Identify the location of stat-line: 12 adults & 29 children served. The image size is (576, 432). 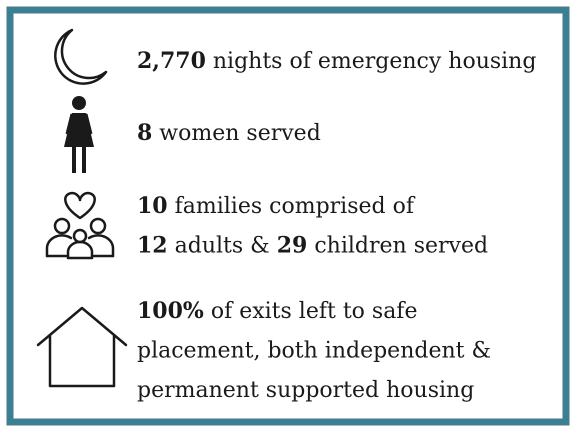
(312, 246).